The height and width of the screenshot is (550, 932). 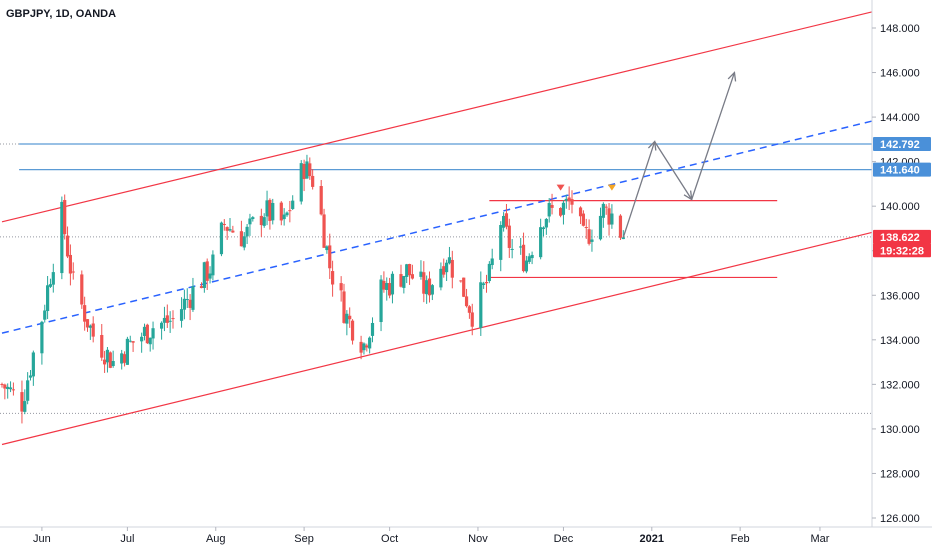 I want to click on time-tick-label: Dec, so click(x=564, y=539).